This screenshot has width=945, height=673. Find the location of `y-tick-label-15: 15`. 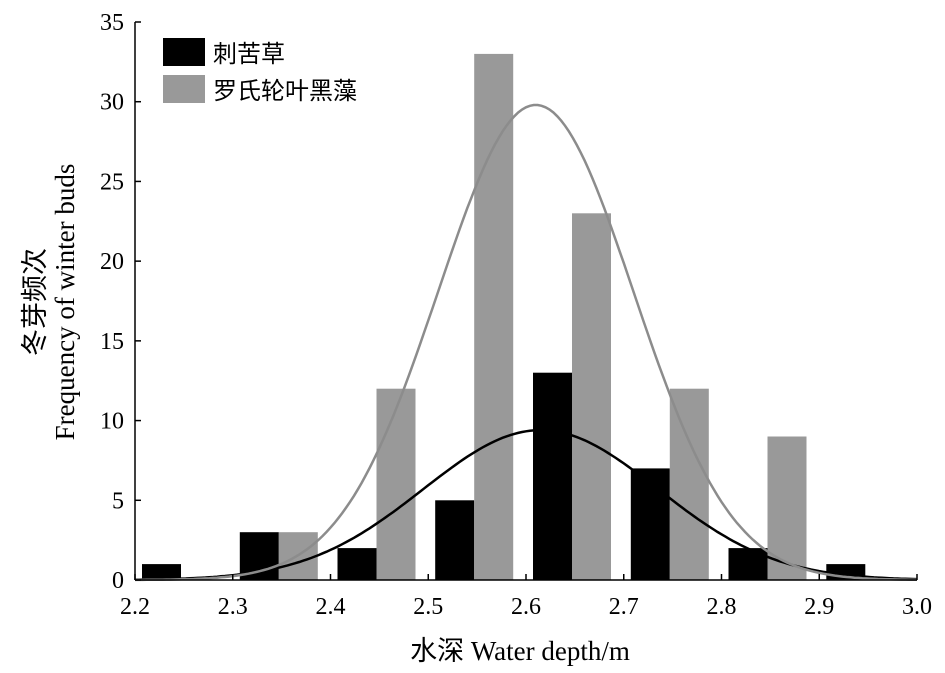

y-tick-label-15: 15 is located at coordinates (112, 342).